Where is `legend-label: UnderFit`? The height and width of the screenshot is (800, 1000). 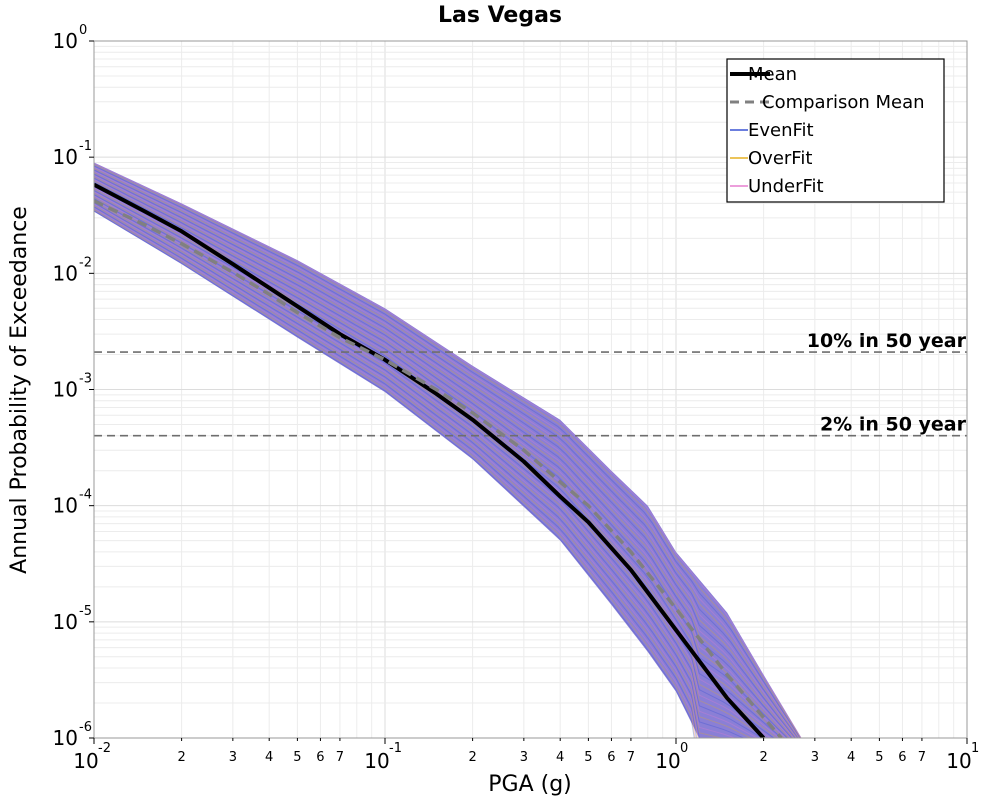 legend-label: UnderFit is located at coordinates (786, 186).